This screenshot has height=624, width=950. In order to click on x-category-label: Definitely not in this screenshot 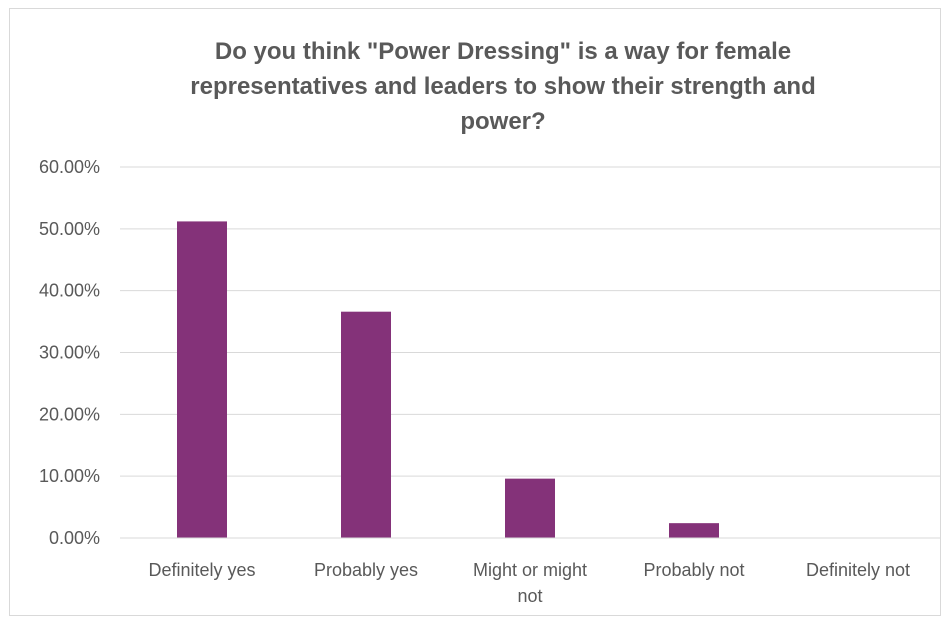, I will do `click(858, 570)`.